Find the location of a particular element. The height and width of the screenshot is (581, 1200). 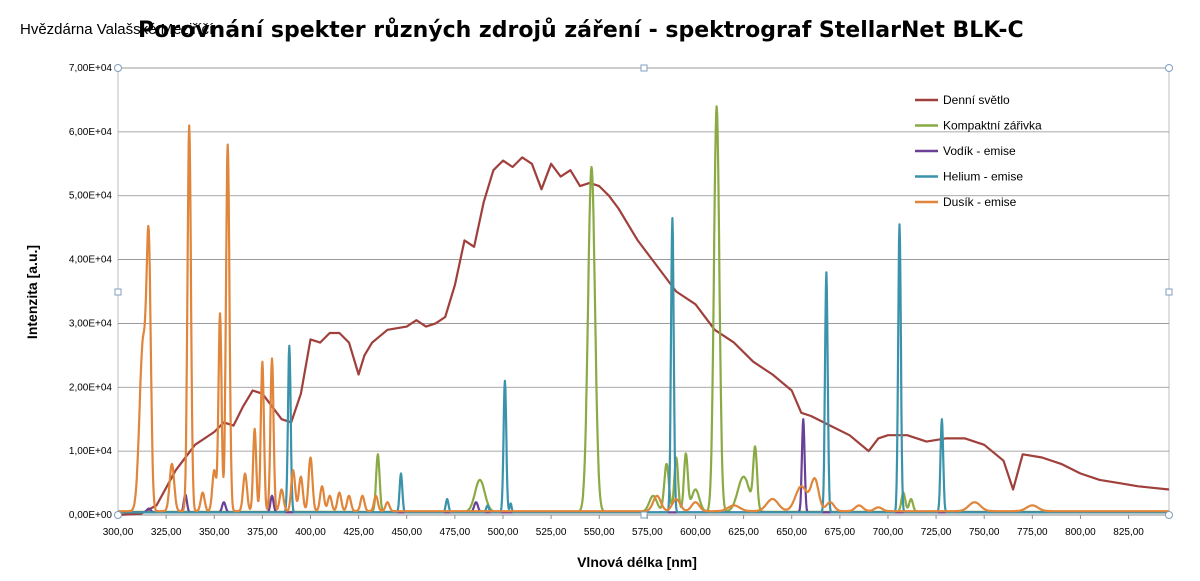

x-tick-label: 325,00 is located at coordinates (166, 532).